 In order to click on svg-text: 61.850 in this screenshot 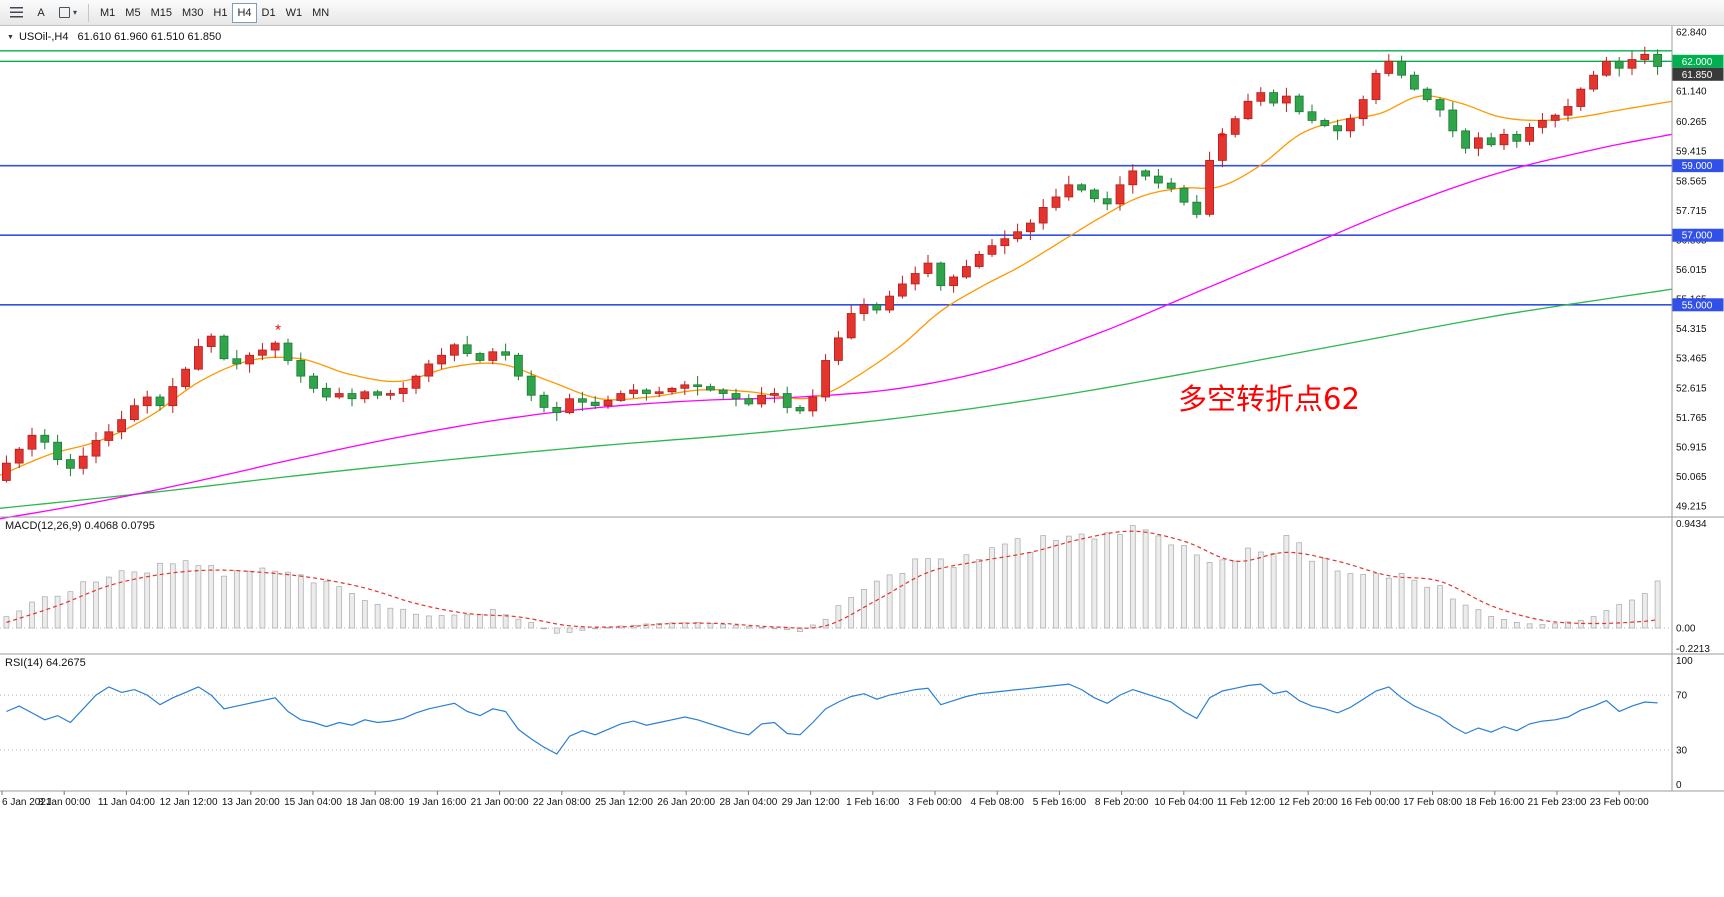, I will do `click(1697, 75)`.